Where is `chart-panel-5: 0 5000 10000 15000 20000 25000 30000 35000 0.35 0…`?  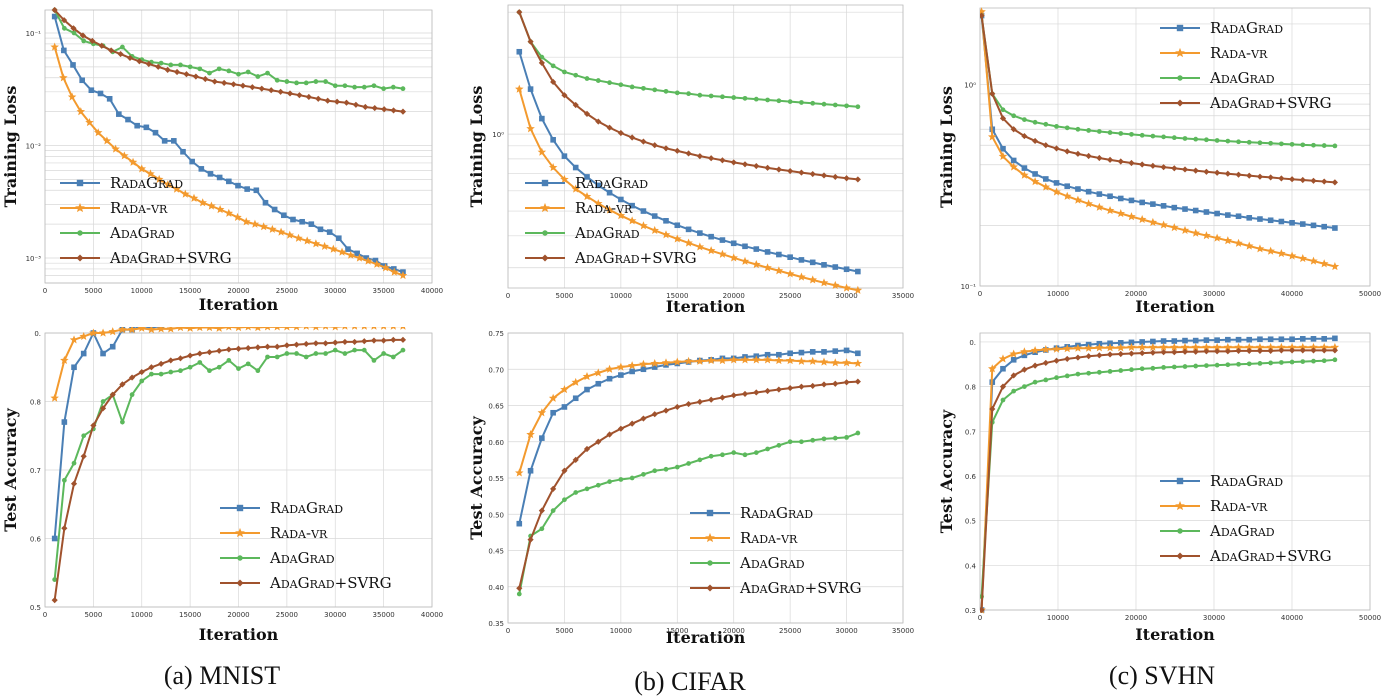 chart-panel-5: 0 5000 10000 15000 20000 25000 30000 35000 0.35 0… is located at coordinates (690, 488).